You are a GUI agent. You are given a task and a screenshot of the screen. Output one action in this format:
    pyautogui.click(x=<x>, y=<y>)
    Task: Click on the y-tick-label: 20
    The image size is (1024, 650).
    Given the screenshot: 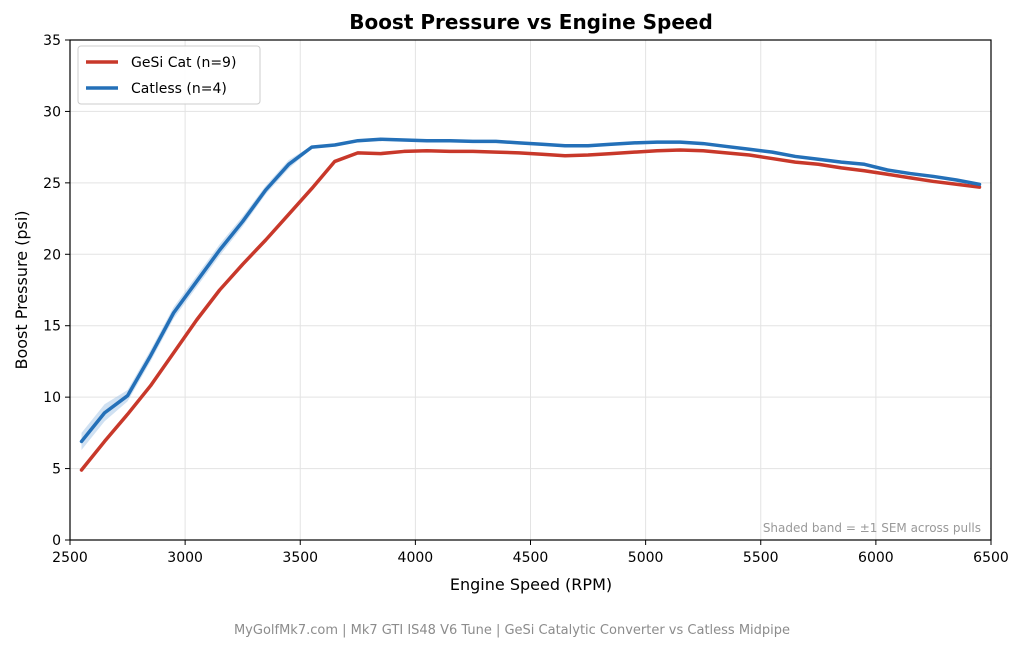 What is the action you would take?
    pyautogui.click(x=52, y=255)
    